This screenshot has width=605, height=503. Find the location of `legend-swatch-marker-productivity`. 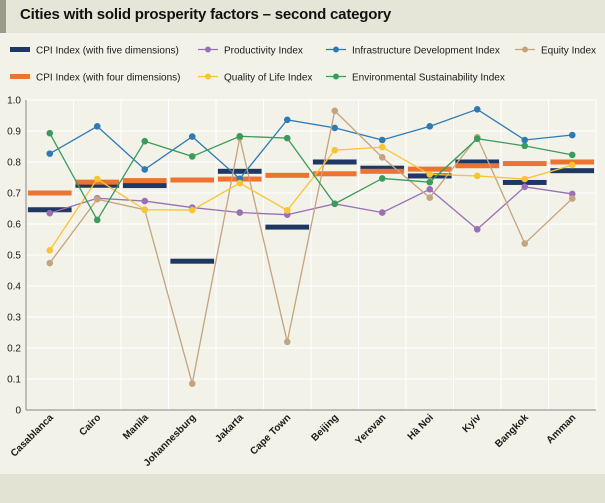

legend-swatch-marker-productivity is located at coordinates (208, 49).